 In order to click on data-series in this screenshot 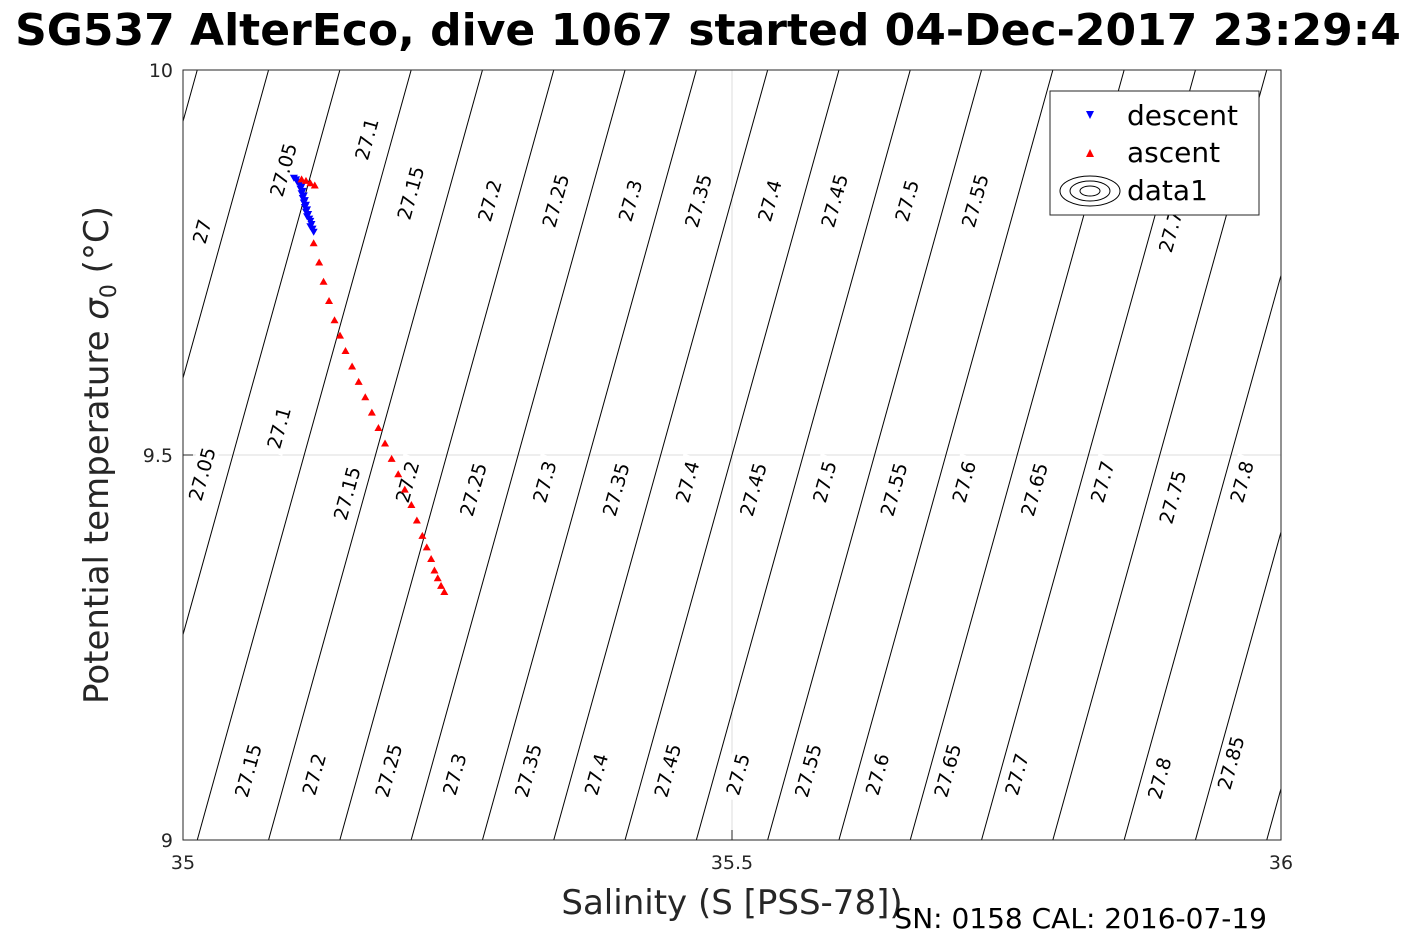, I will do `click(369, 385)`.